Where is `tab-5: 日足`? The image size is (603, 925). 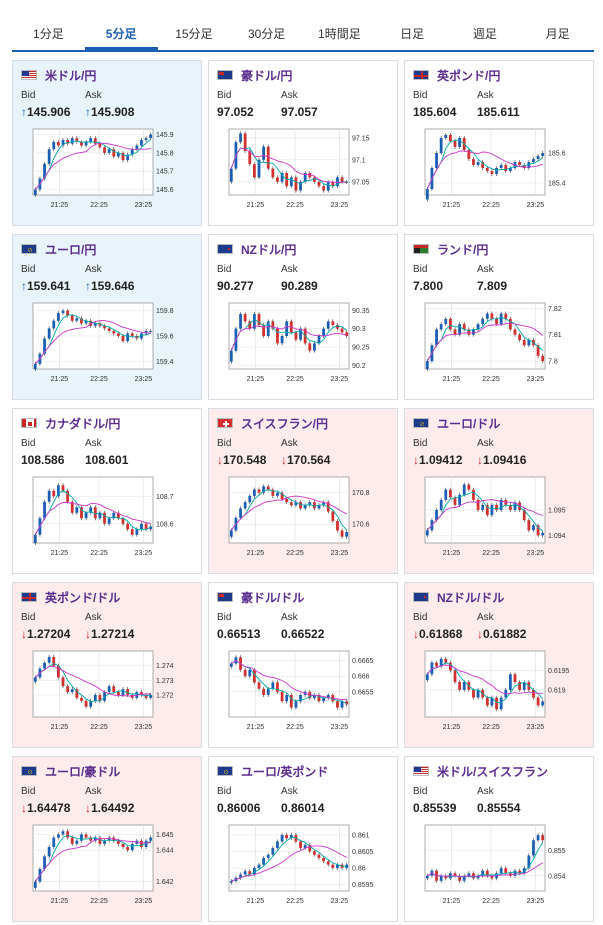
tab-5: 日足 is located at coordinates (412, 34).